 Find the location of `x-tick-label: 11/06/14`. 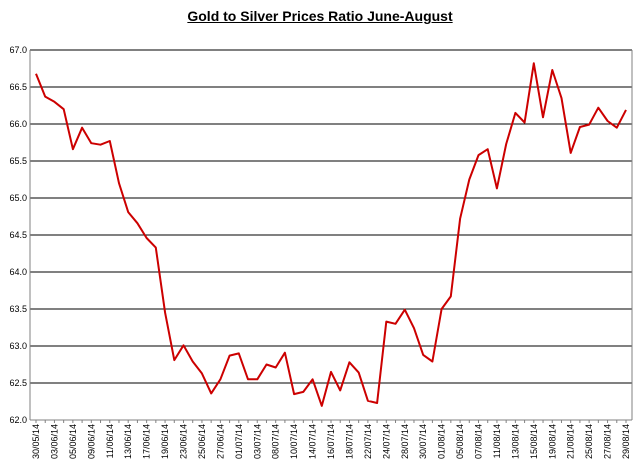

x-tick-label: 11/06/14 is located at coordinates (110, 441).